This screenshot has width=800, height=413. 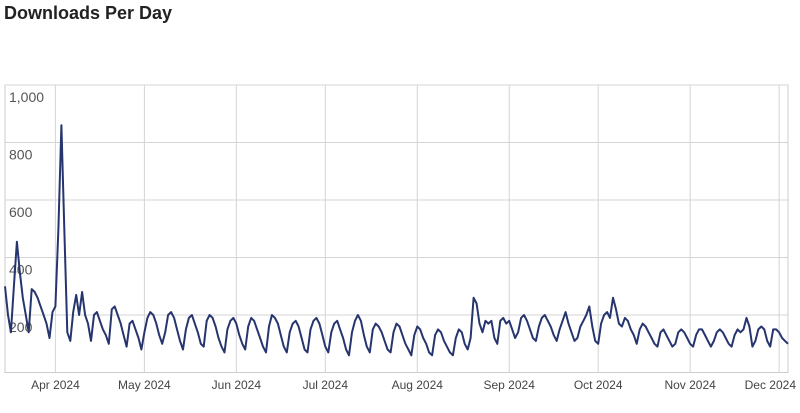 I want to click on y-tick-label: 600, so click(x=21, y=212).